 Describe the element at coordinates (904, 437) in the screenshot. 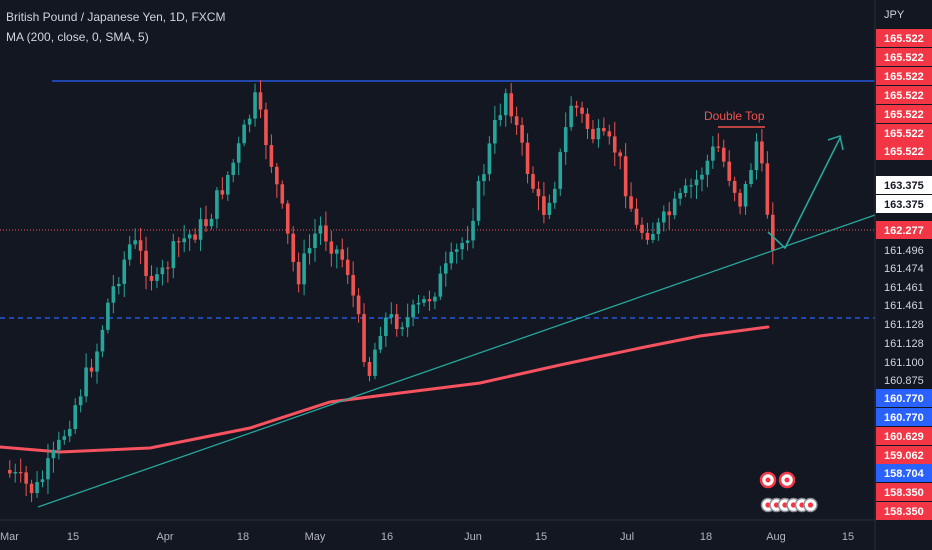

I see `price-tag-label: 160.629` at that location.